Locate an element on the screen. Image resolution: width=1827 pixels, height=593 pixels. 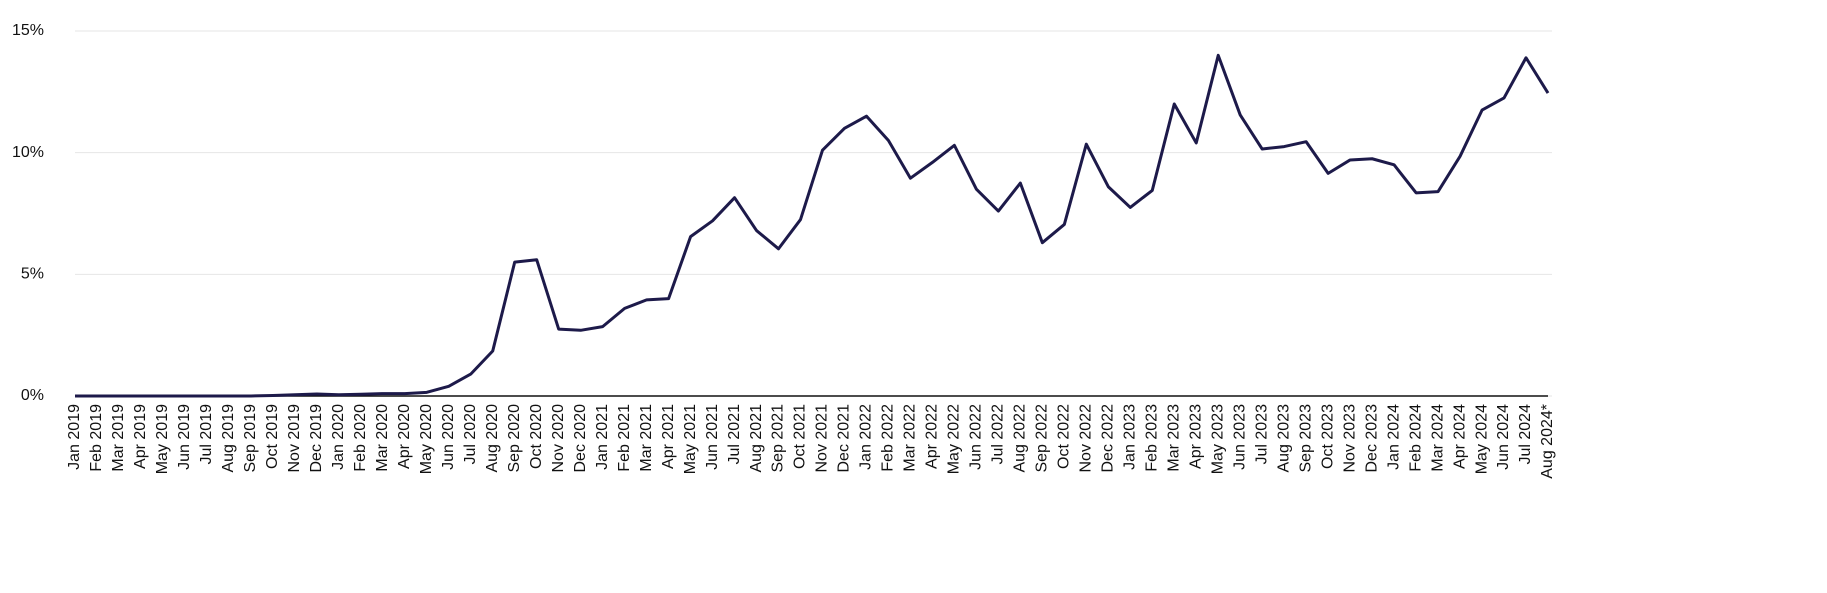
x-tick-label: Apr 2021 is located at coordinates (668, 436).